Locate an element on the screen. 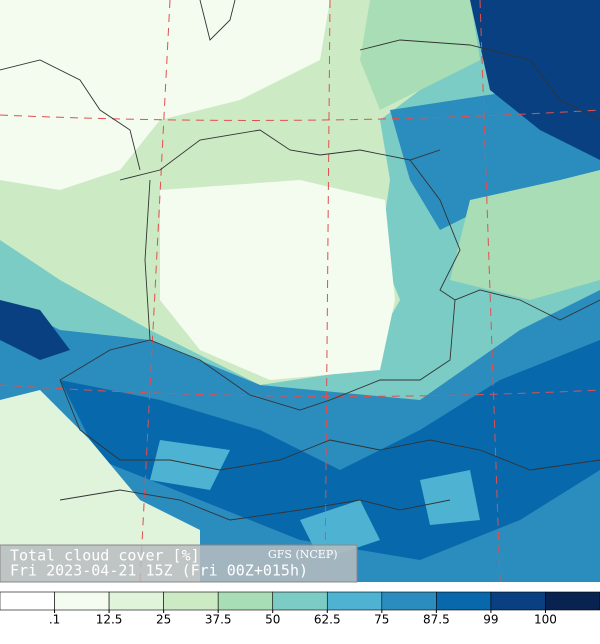 The width and height of the screenshot is (600, 644). colorbar-label: 100 is located at coordinates (545, 620).